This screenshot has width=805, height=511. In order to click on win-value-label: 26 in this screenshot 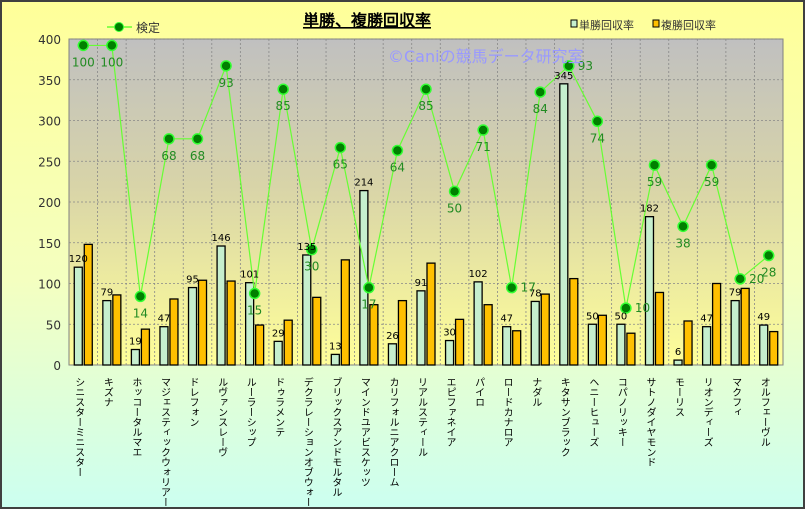, I will do `click(392, 336)`.